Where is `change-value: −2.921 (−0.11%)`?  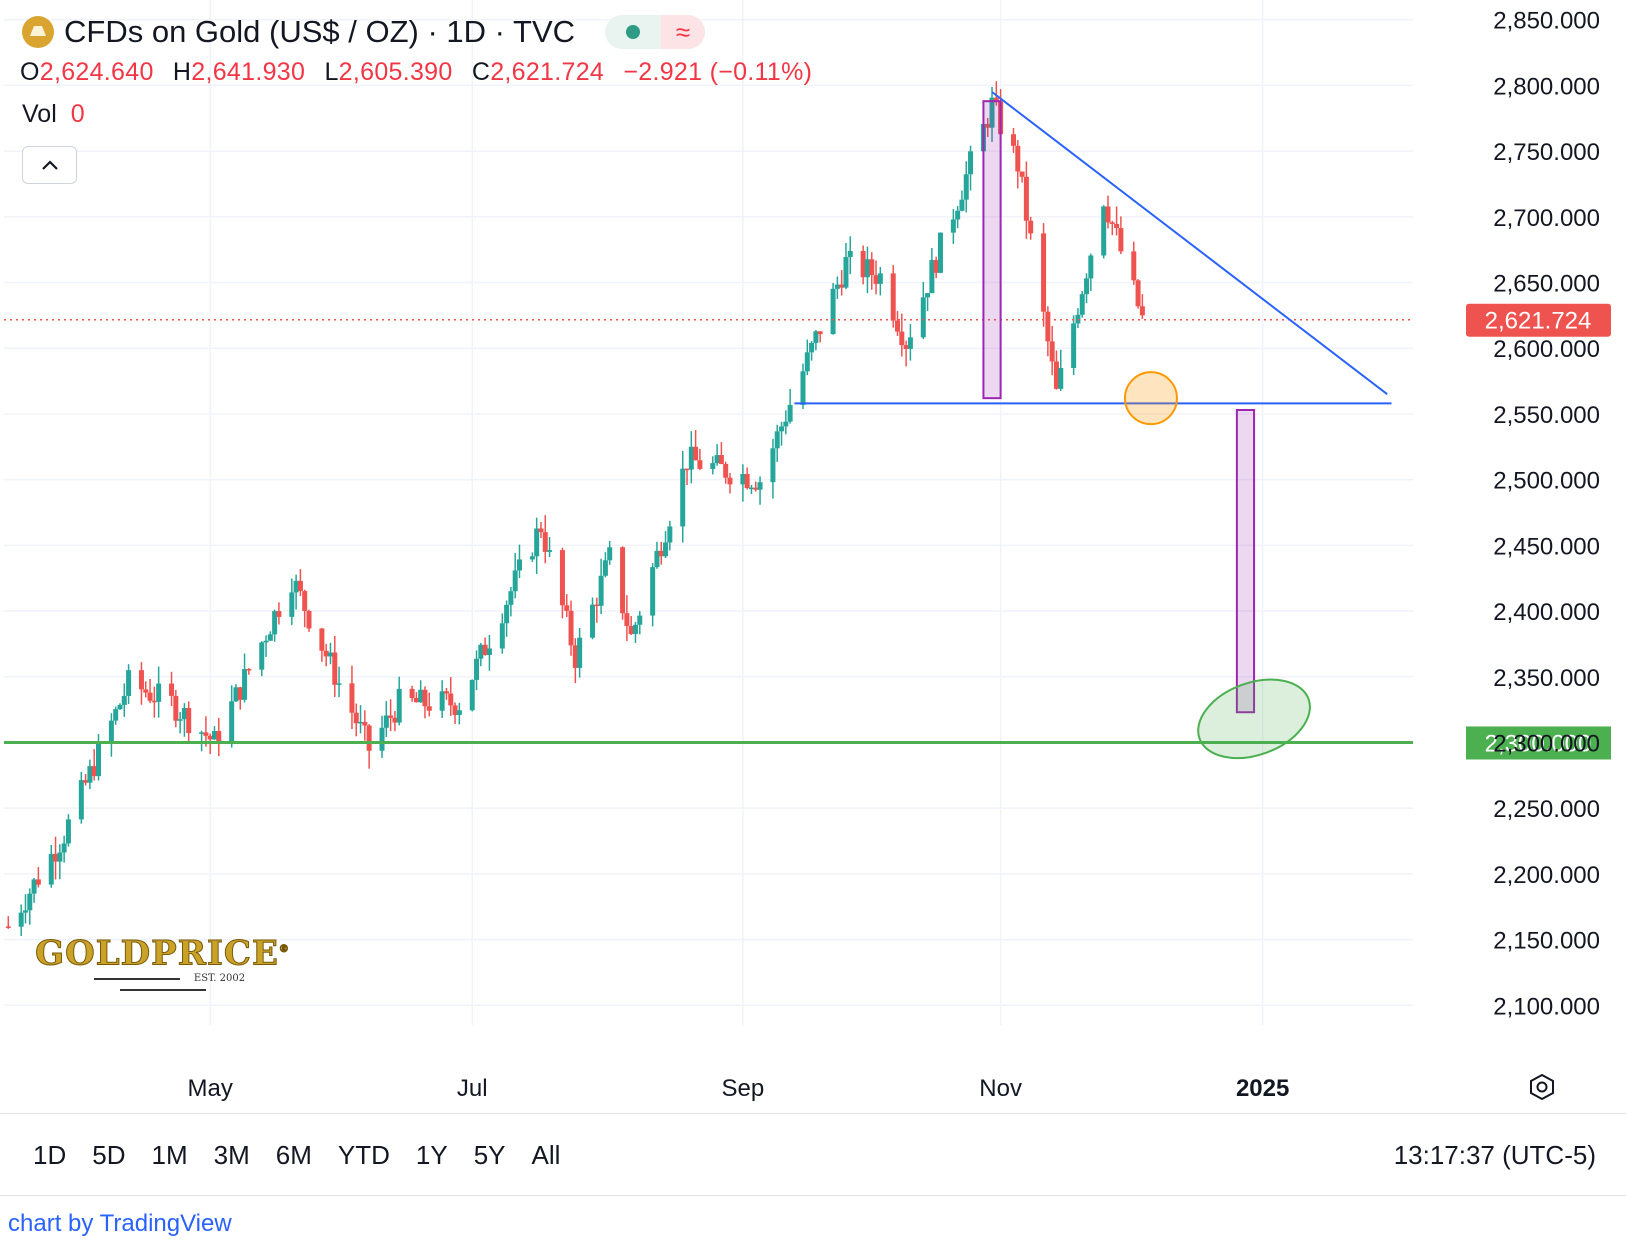
change-value: −2.921 (−0.11%) is located at coordinates (718, 72).